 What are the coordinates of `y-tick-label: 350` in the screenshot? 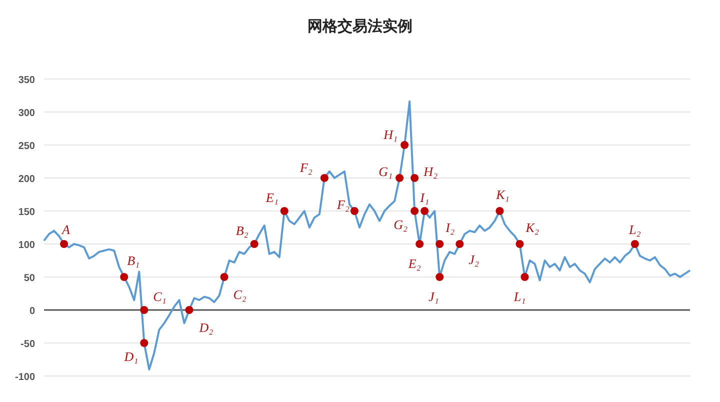 It's located at (27, 80).